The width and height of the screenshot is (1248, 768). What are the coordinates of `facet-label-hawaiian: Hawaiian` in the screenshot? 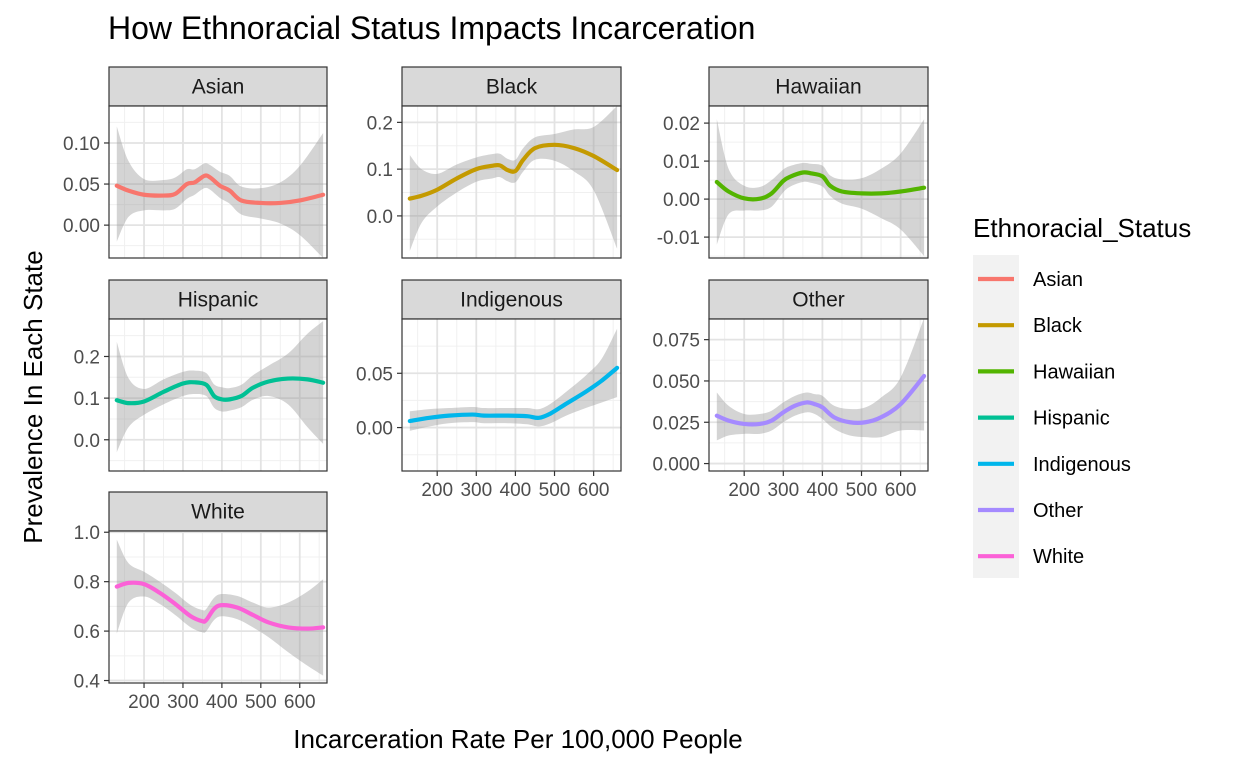 It's located at (818, 87).